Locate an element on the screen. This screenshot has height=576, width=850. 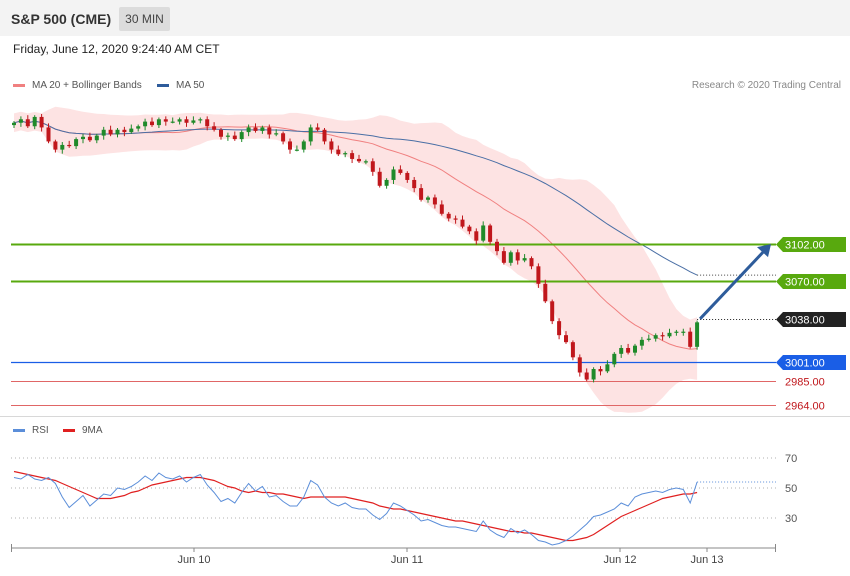
credit-text: Research © 2020 Trading Central is located at coordinates (766, 85).